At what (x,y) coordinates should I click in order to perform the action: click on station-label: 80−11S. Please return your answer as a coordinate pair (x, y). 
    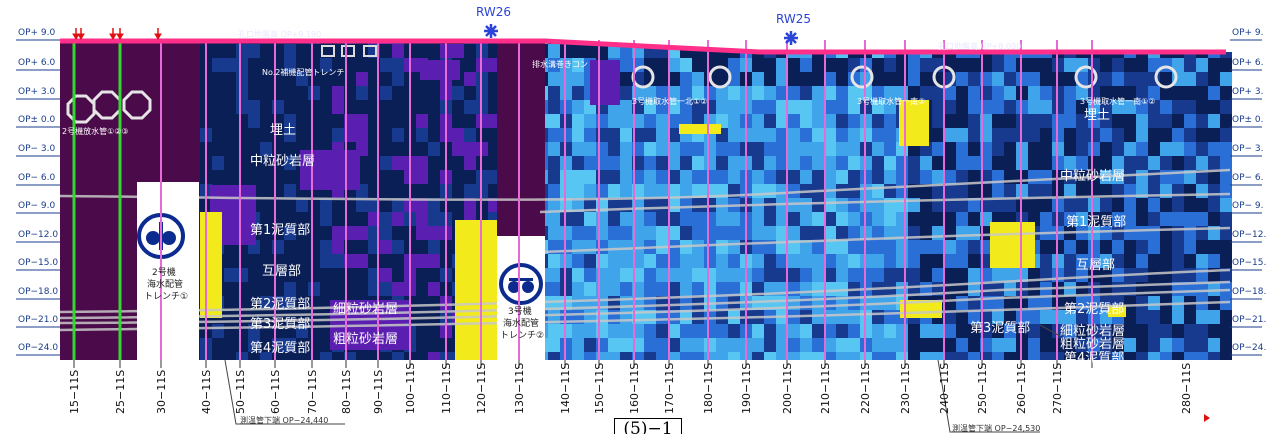
    Looking at the image, I should click on (346, 391).